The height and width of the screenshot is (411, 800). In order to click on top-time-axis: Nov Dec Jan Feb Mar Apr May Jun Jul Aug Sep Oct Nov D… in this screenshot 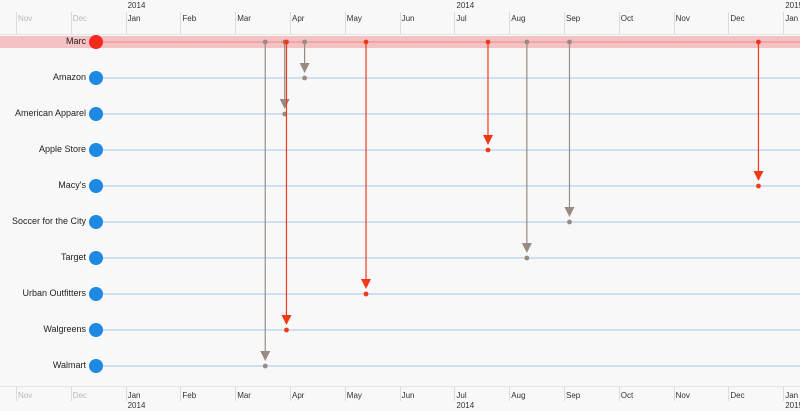, I will do `click(400, 17)`.